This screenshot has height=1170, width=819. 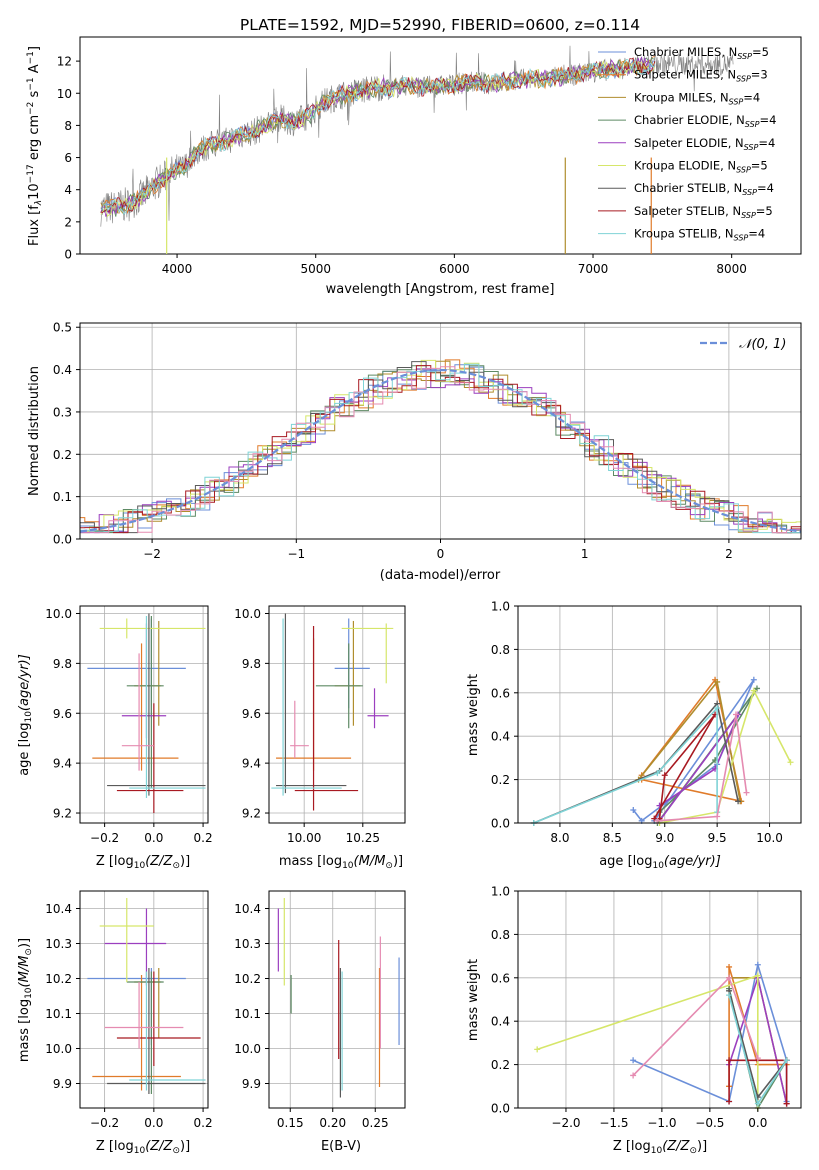 What do you see at coordinates (500, 650) in the screenshot?
I see `p5-ytick-label: 0.8` at bounding box center [500, 650].